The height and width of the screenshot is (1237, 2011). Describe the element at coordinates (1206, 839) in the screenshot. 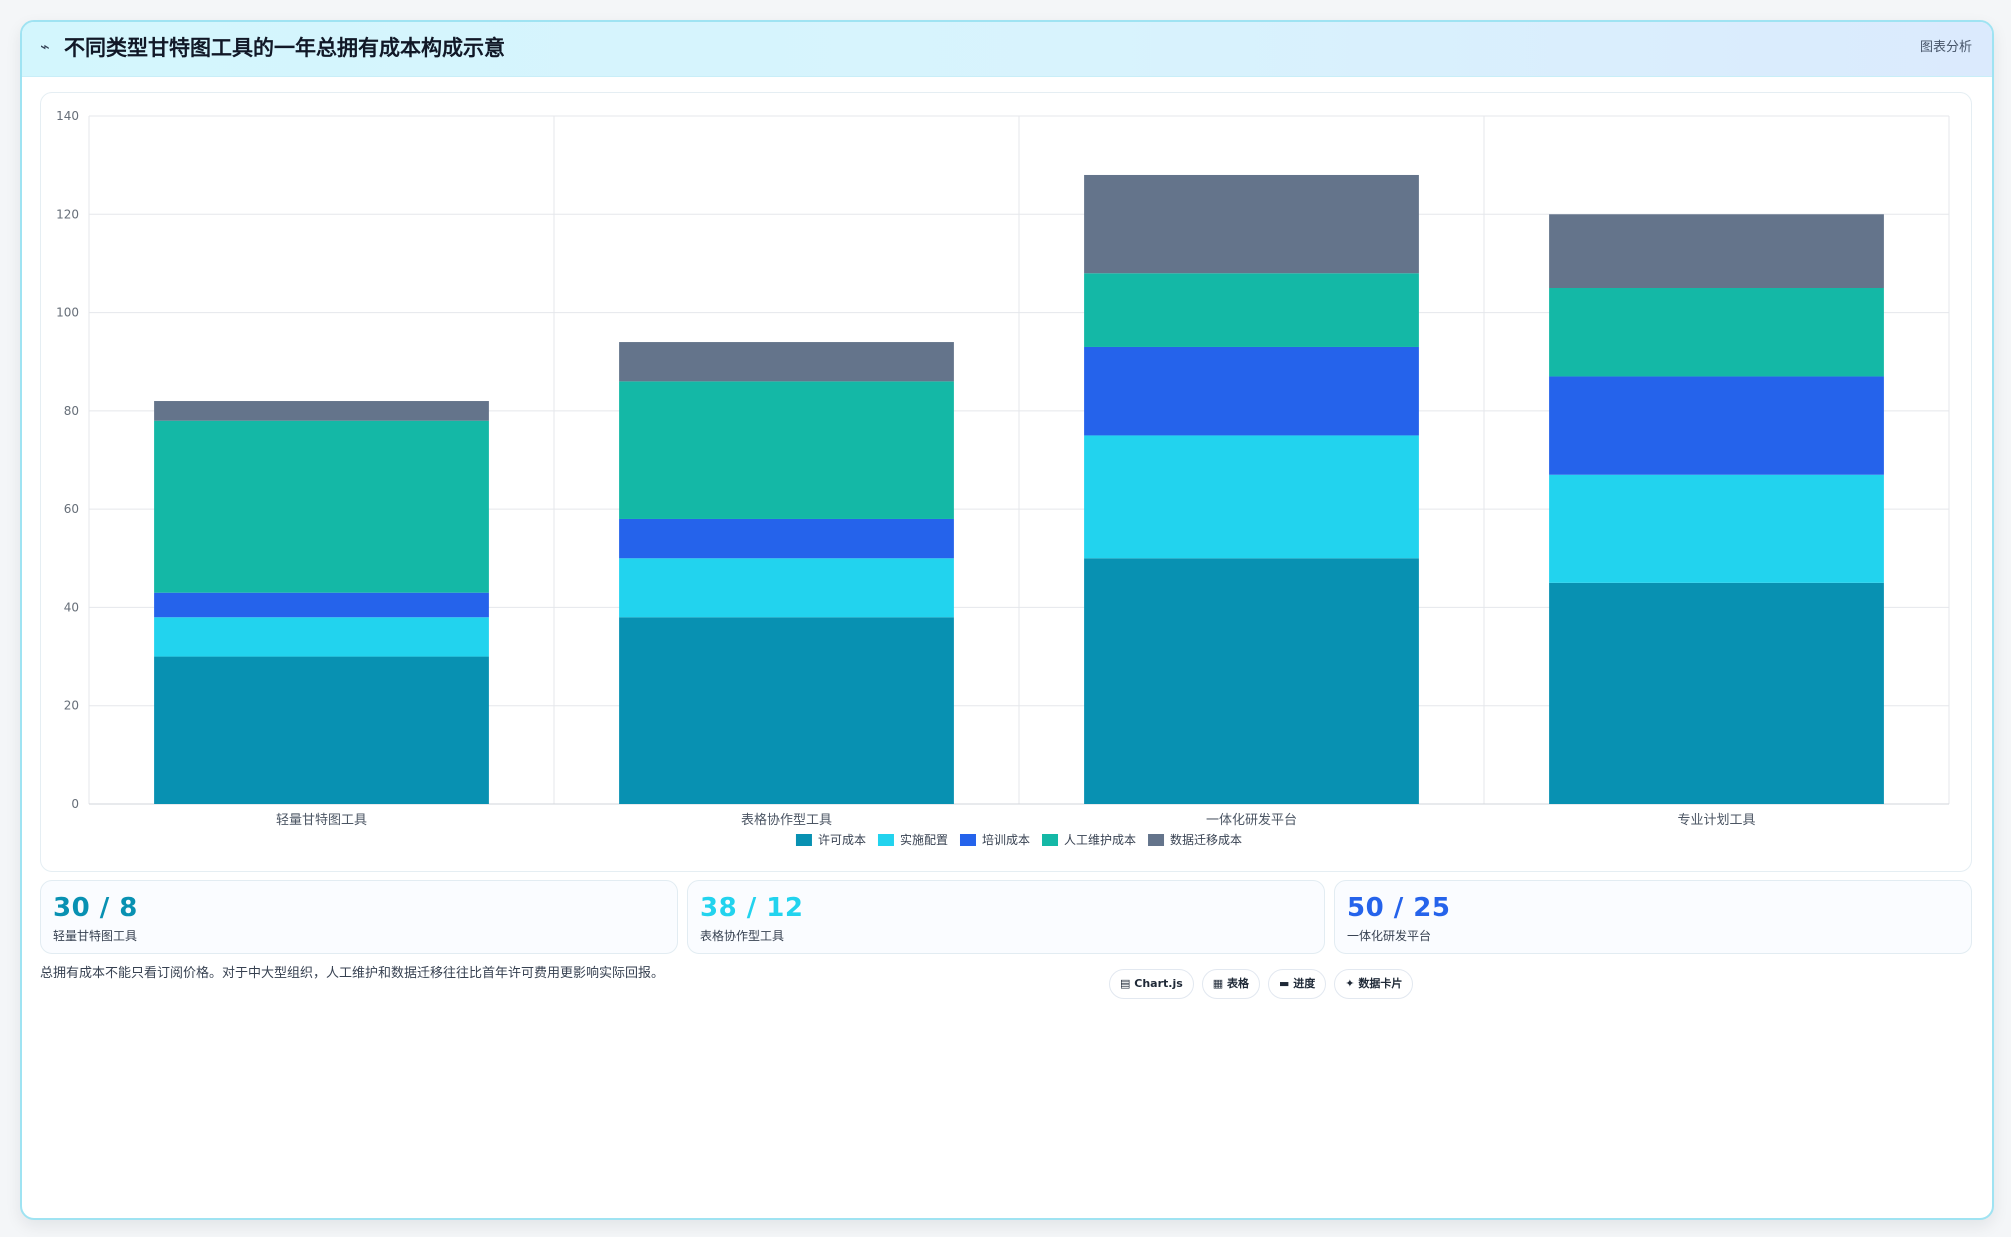

I see `legend-label: 数据迁移成本` at that location.